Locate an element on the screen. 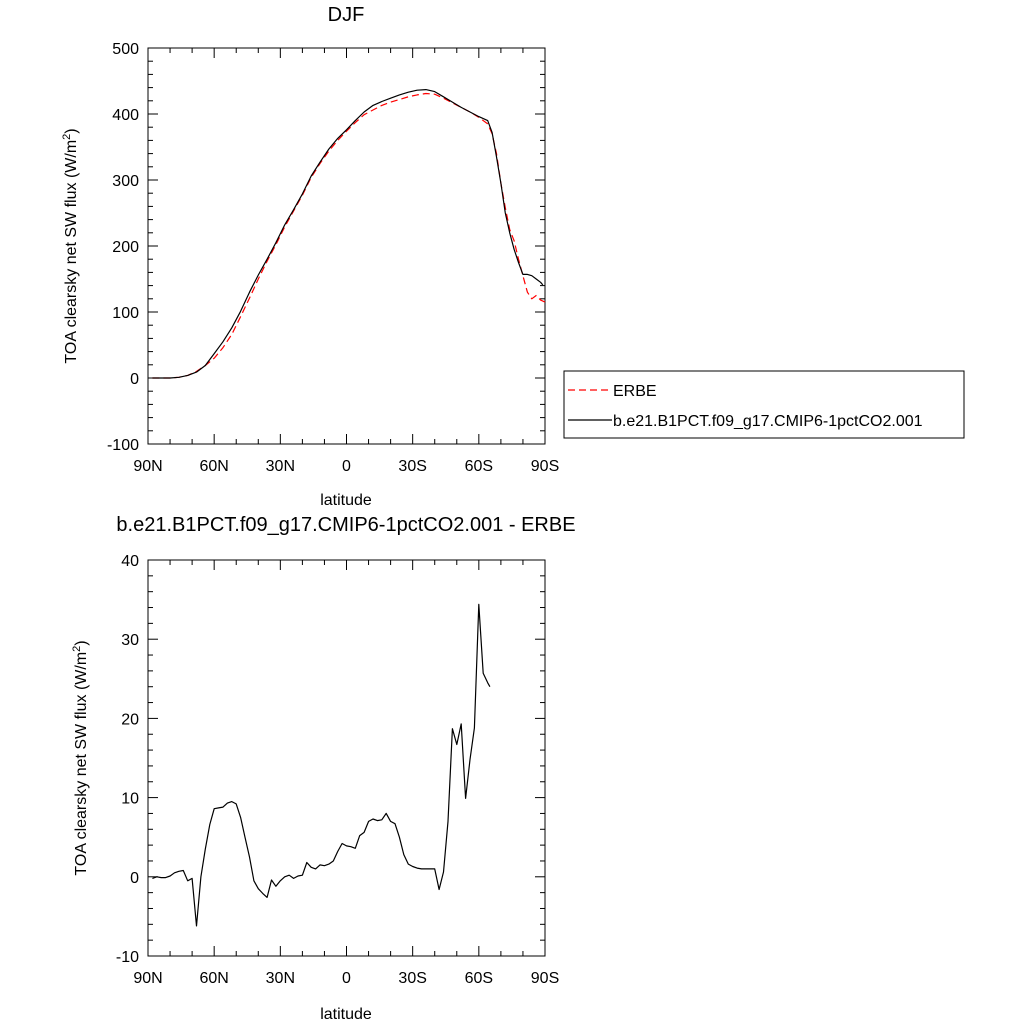  bottom-y-axis-title-main: TOA clearsky net SW flux (W/m is located at coordinates (81, 764).